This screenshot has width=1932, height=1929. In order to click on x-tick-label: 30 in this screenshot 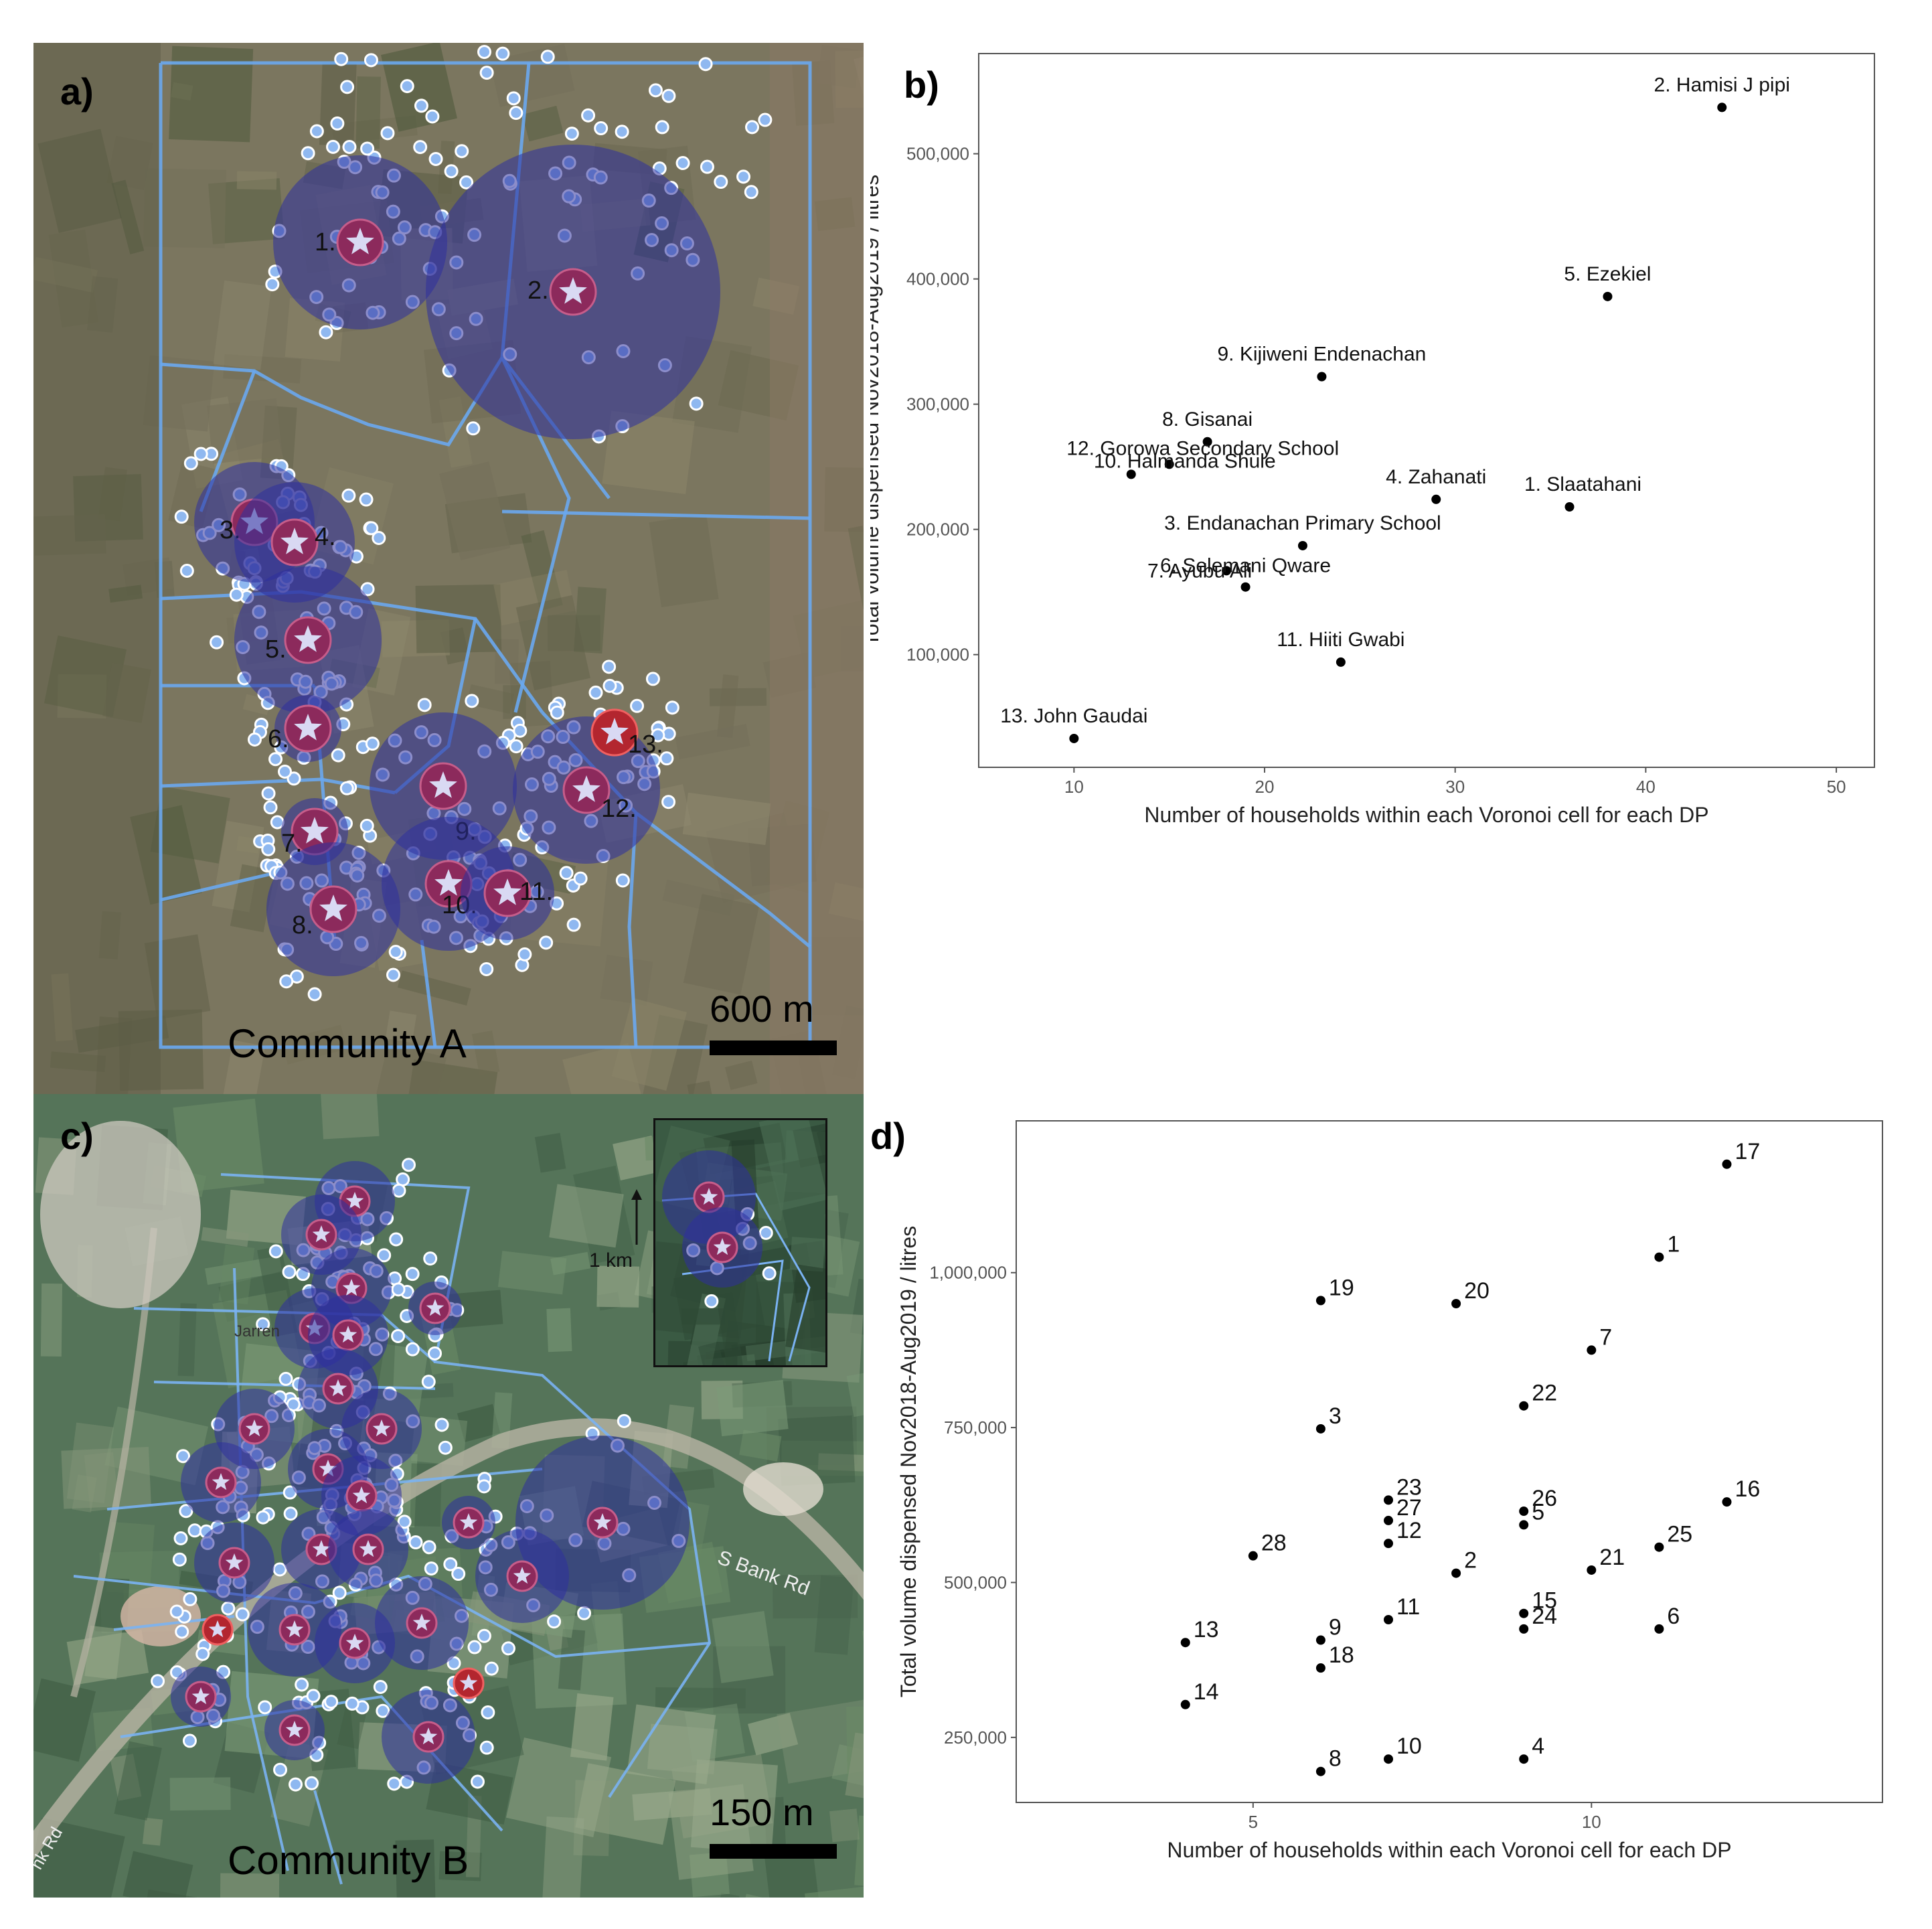, I will do `click(1455, 787)`.